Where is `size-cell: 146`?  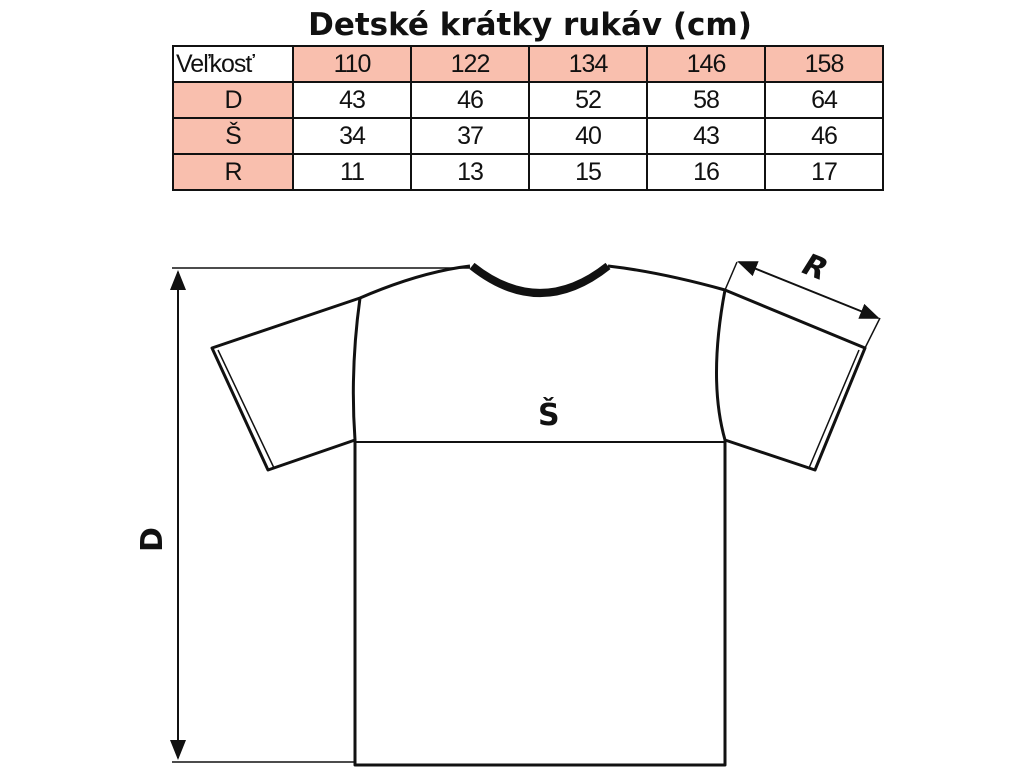 size-cell: 146 is located at coordinates (706, 64).